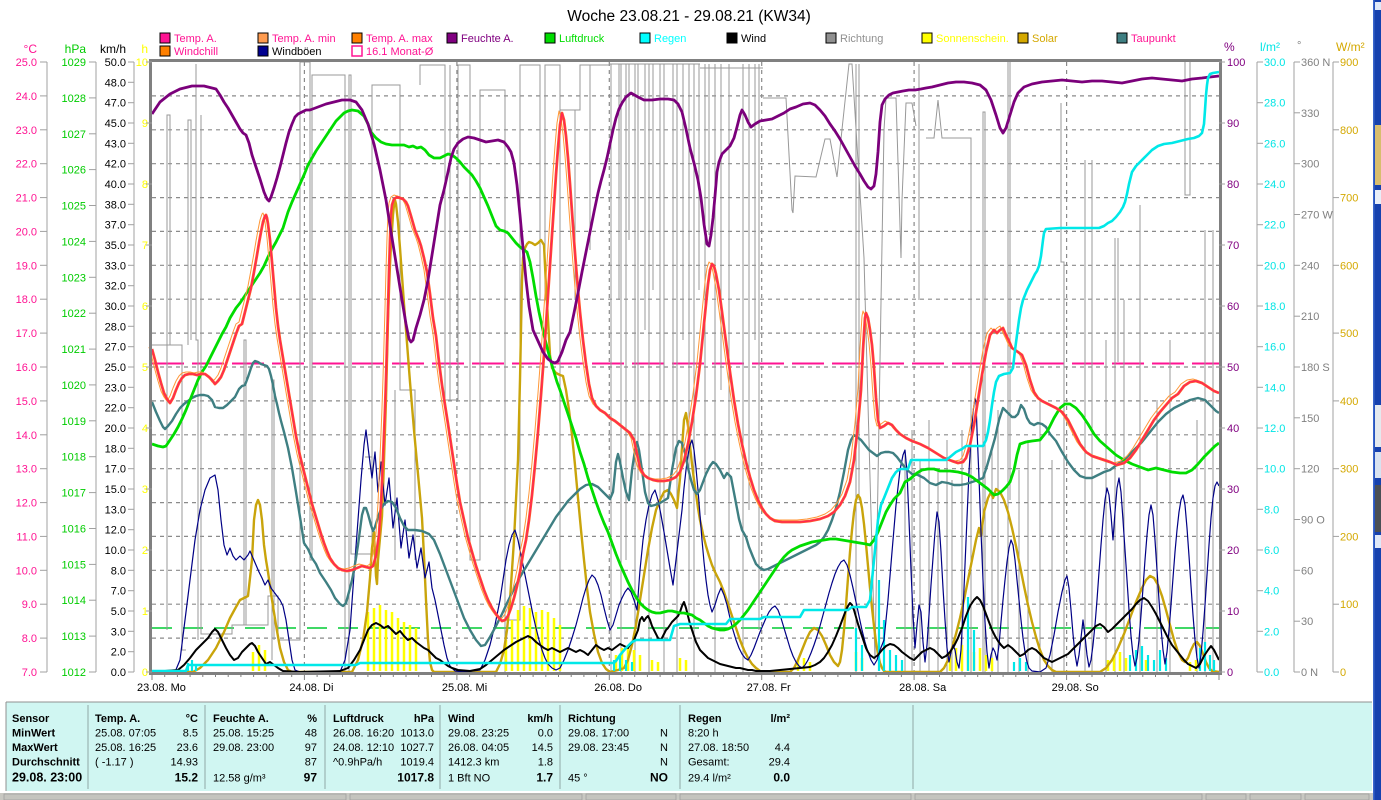 This screenshot has width=1381, height=800. What do you see at coordinates (35, 748) in the screenshot?
I see `svg-text: MaxWert` at bounding box center [35, 748].